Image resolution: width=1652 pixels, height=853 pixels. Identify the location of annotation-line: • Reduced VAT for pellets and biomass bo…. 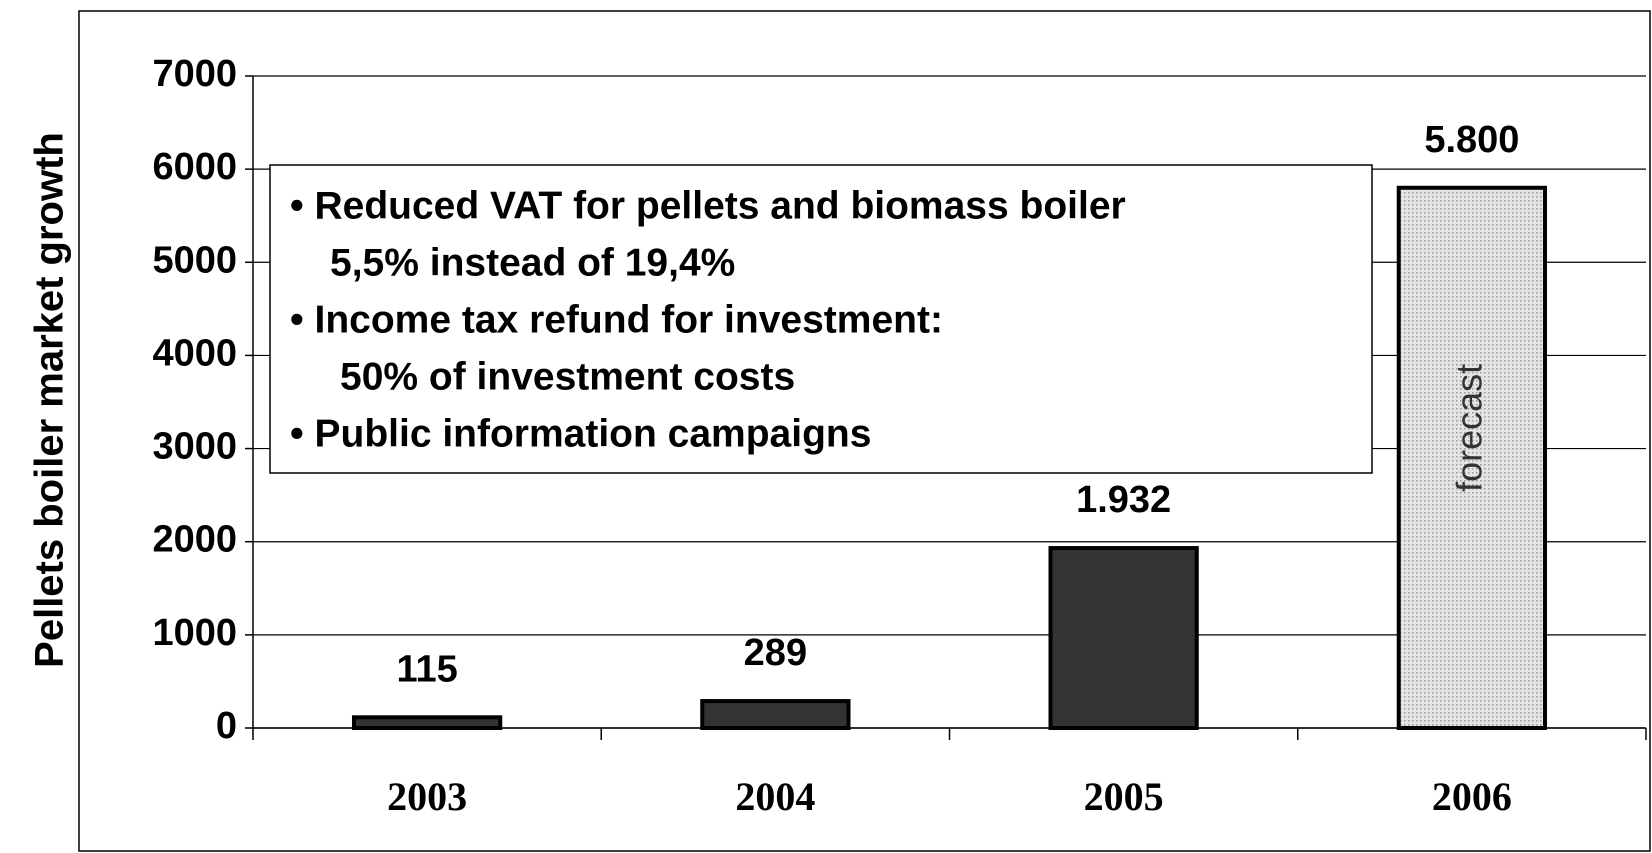
(708, 205).